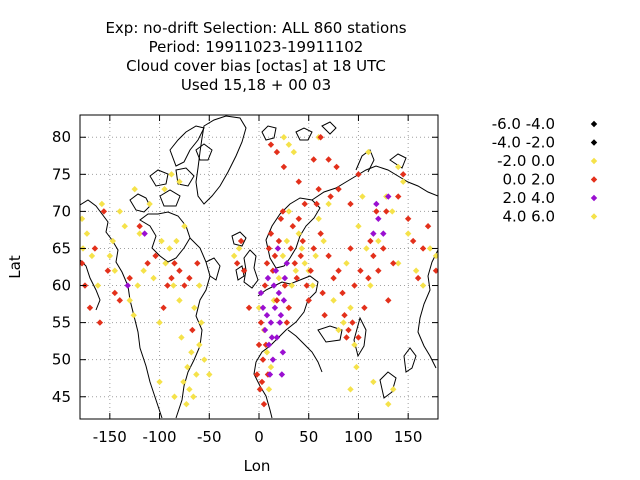  What do you see at coordinates (256, 66) in the screenshot?
I see `chart-title-line-3: Cloud cover bias [octas] at 18 UTC` at bounding box center [256, 66].